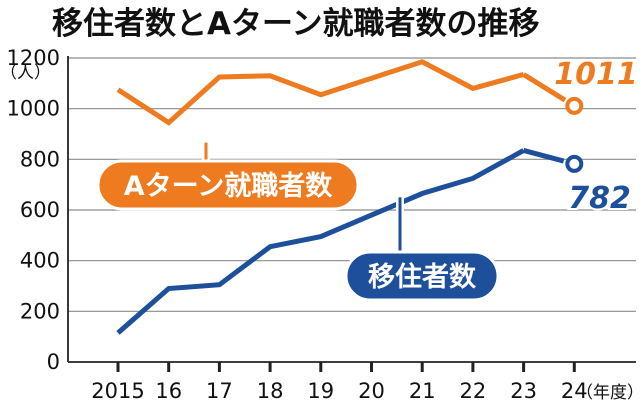 Image resolution: width=640 pixels, height=407 pixels. Describe the element at coordinates (295, 24) in the screenshot. I see `chart-title: 移住者数とAターン就職者数の推移` at that location.